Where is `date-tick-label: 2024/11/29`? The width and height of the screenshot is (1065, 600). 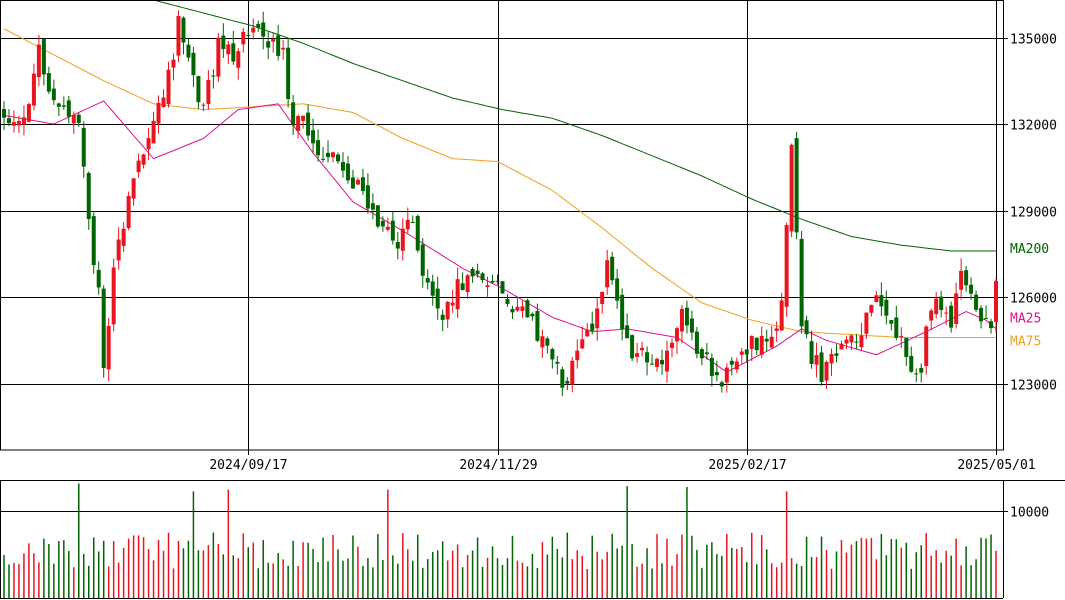 date-tick-label: 2024/11/29 is located at coordinates (498, 465).